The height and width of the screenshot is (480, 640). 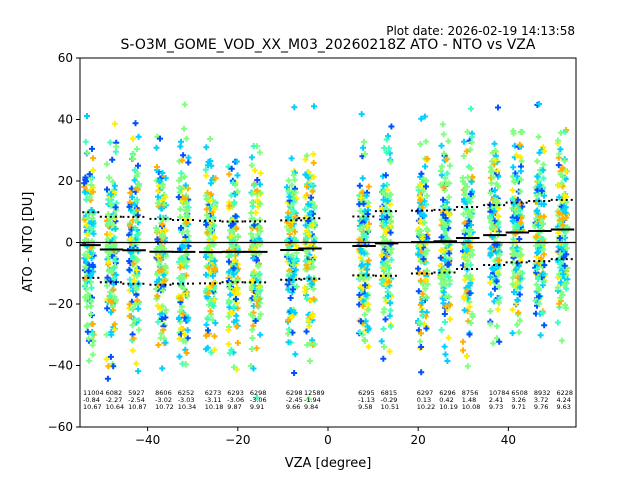 I want to click on y-tick-label: −60, so click(x=60, y=427).